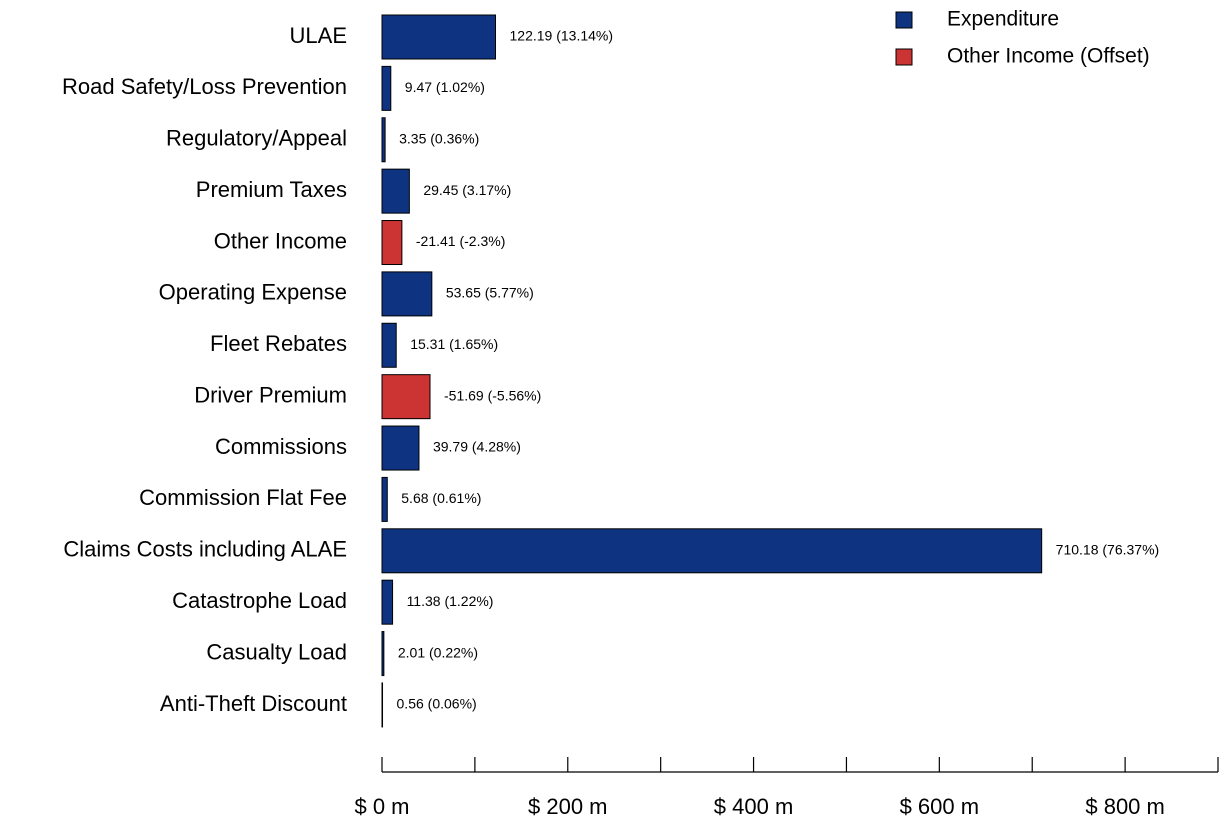 This screenshot has width=1225, height=825. Describe the element at coordinates (259, 600) in the screenshot. I see `category-label: Catastrophe Load` at that location.